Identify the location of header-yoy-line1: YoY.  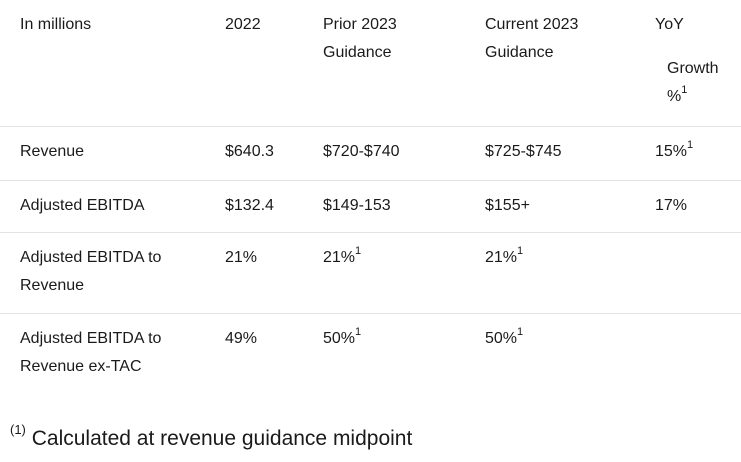
(669, 24).